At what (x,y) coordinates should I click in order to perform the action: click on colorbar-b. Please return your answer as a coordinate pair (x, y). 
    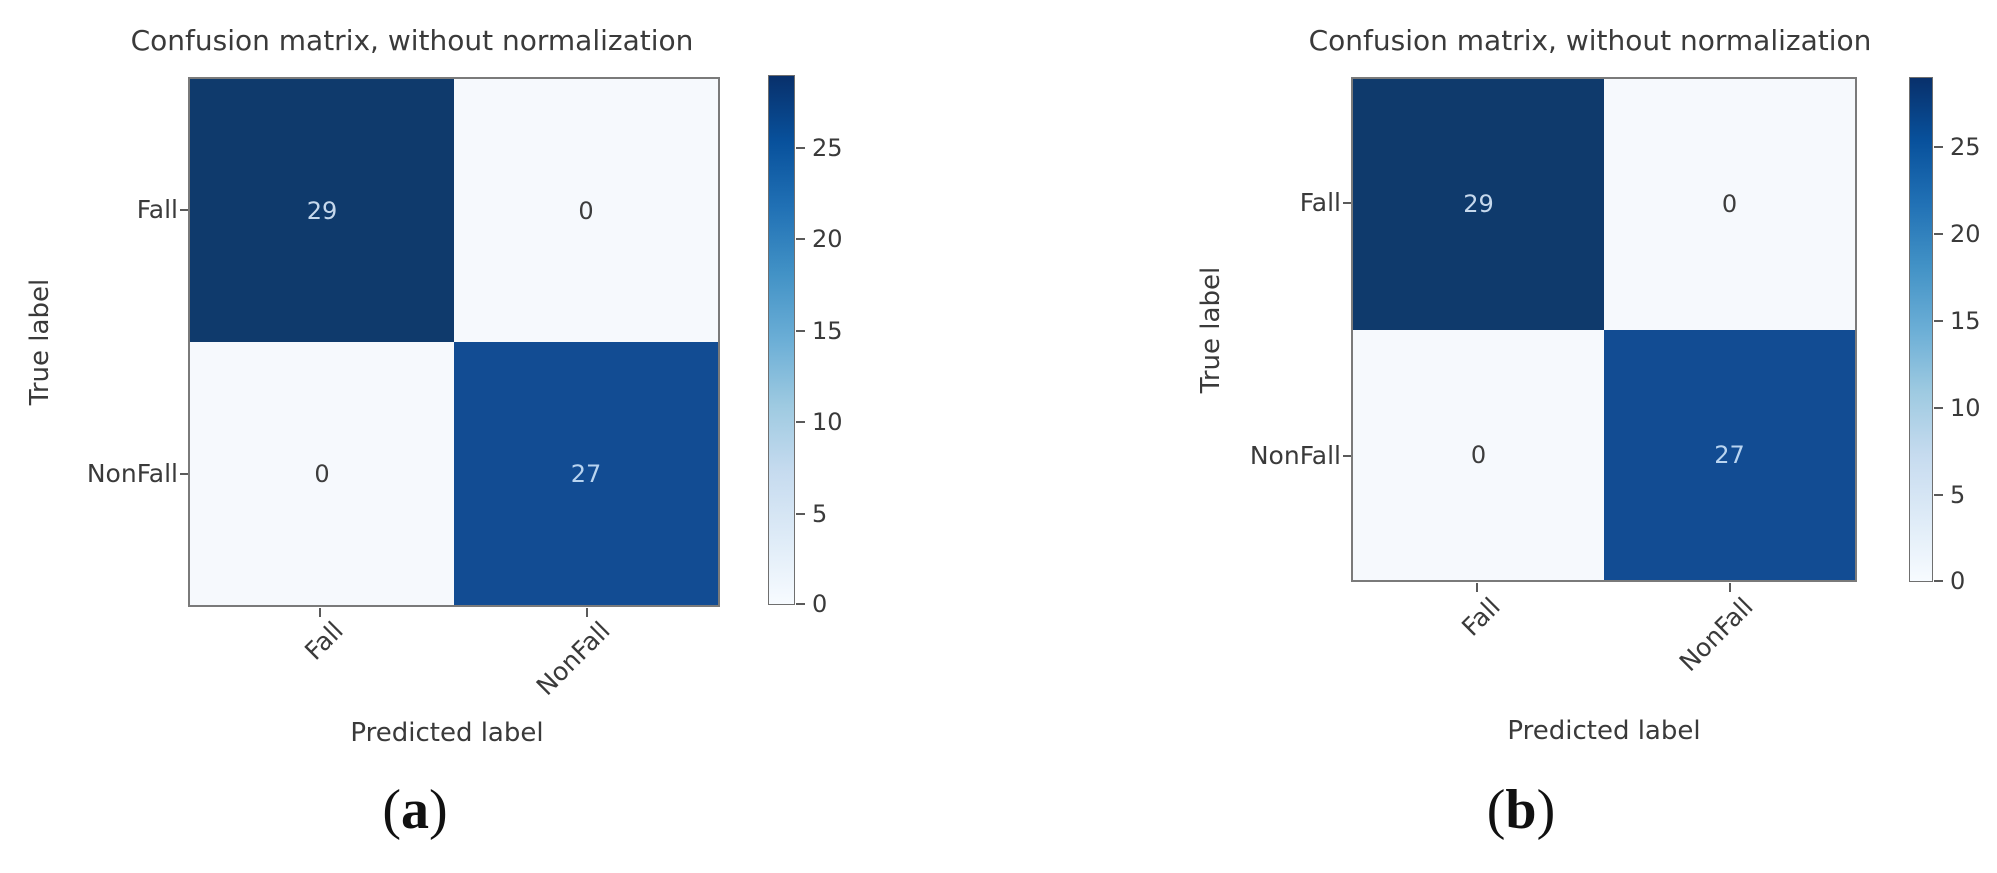
    Looking at the image, I should click on (1921, 329).